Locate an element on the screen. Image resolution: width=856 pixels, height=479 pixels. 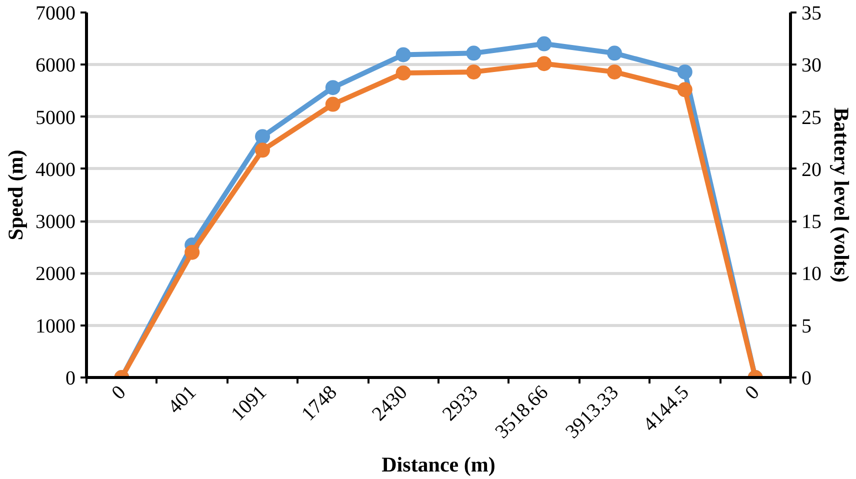
y2-tick-label: 10 is located at coordinates (812, 274).